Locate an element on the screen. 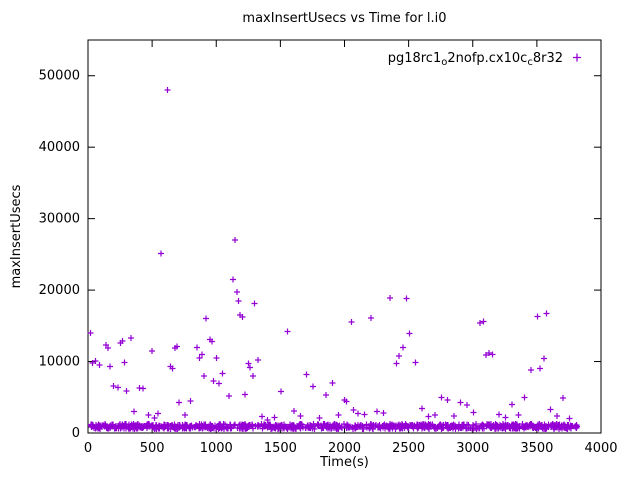 Image resolution: width=640 pixels, height=480 pixels. y-axis-label: maxInsertUsecs is located at coordinates (16, 236).